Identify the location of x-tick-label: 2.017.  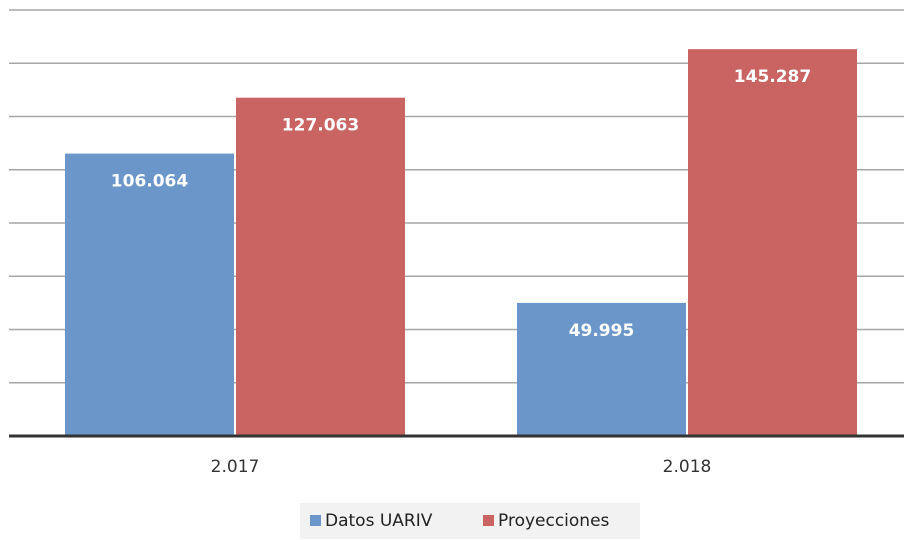
(235, 467).